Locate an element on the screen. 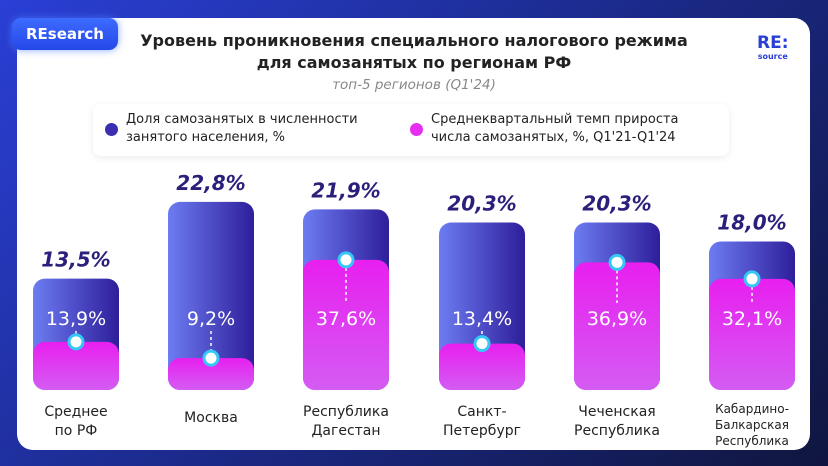  research-badge: REsearch is located at coordinates (65, 34).